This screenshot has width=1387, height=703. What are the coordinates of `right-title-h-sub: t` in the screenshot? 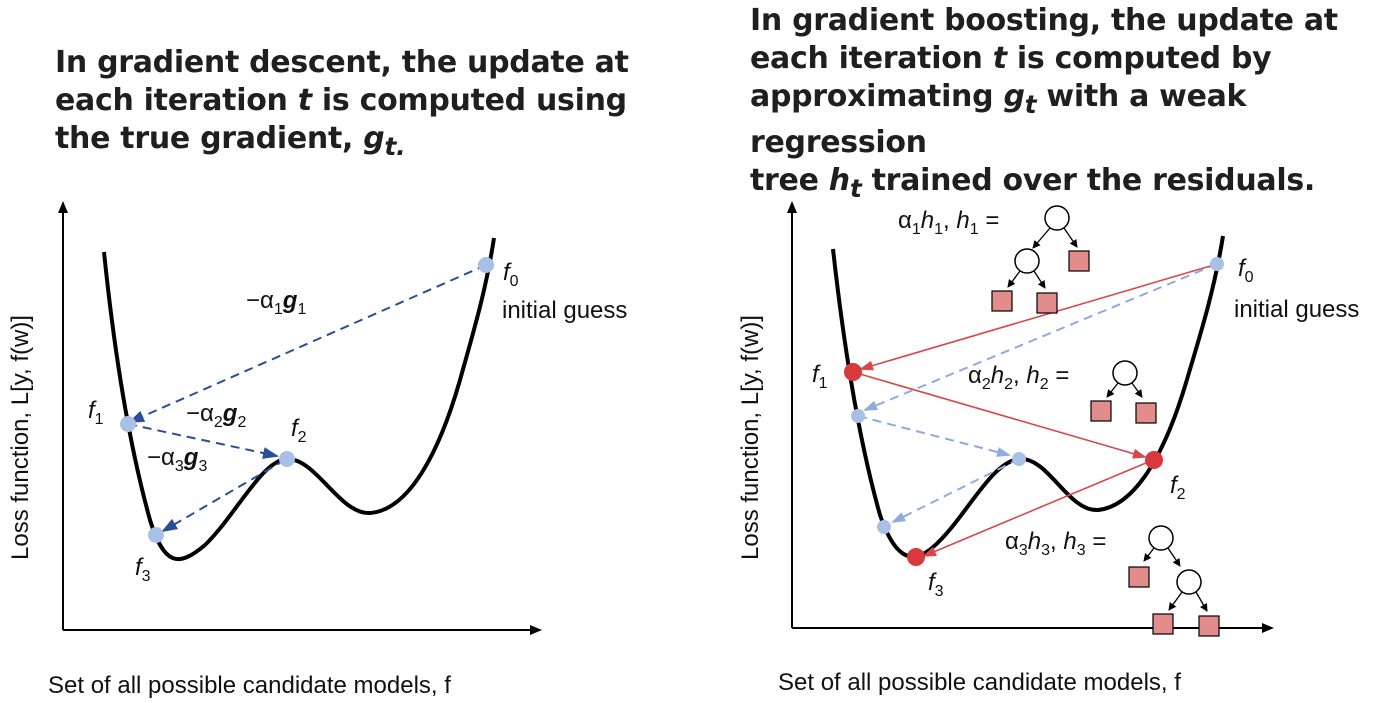 It's located at (855, 188).